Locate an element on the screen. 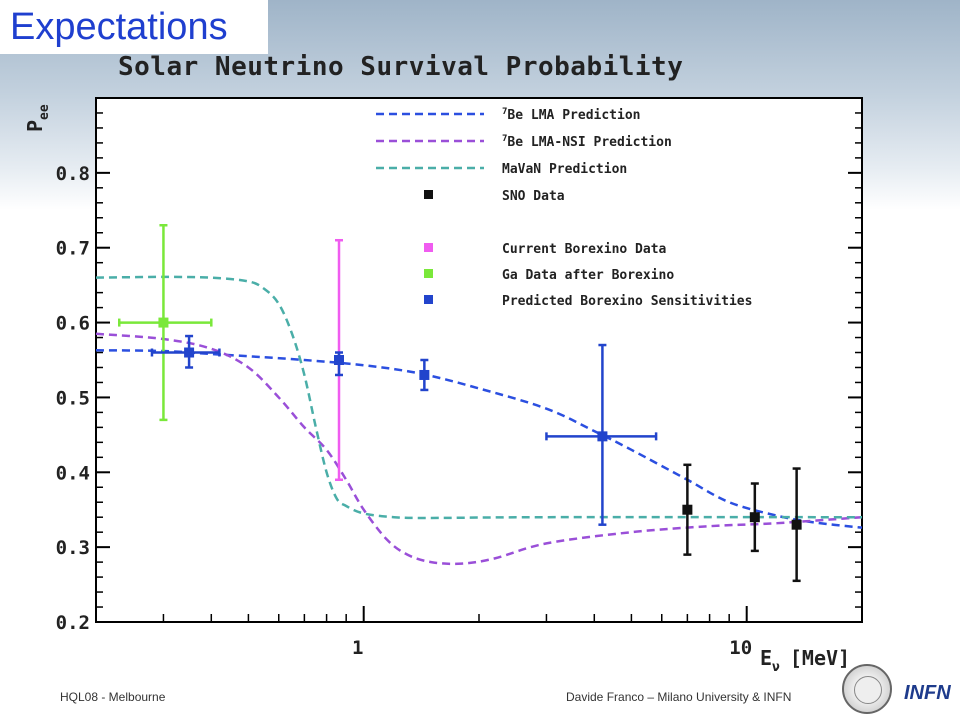 This screenshot has width=960, height=720. legend-entry: Current Borexino Data is located at coordinates (545, 249).